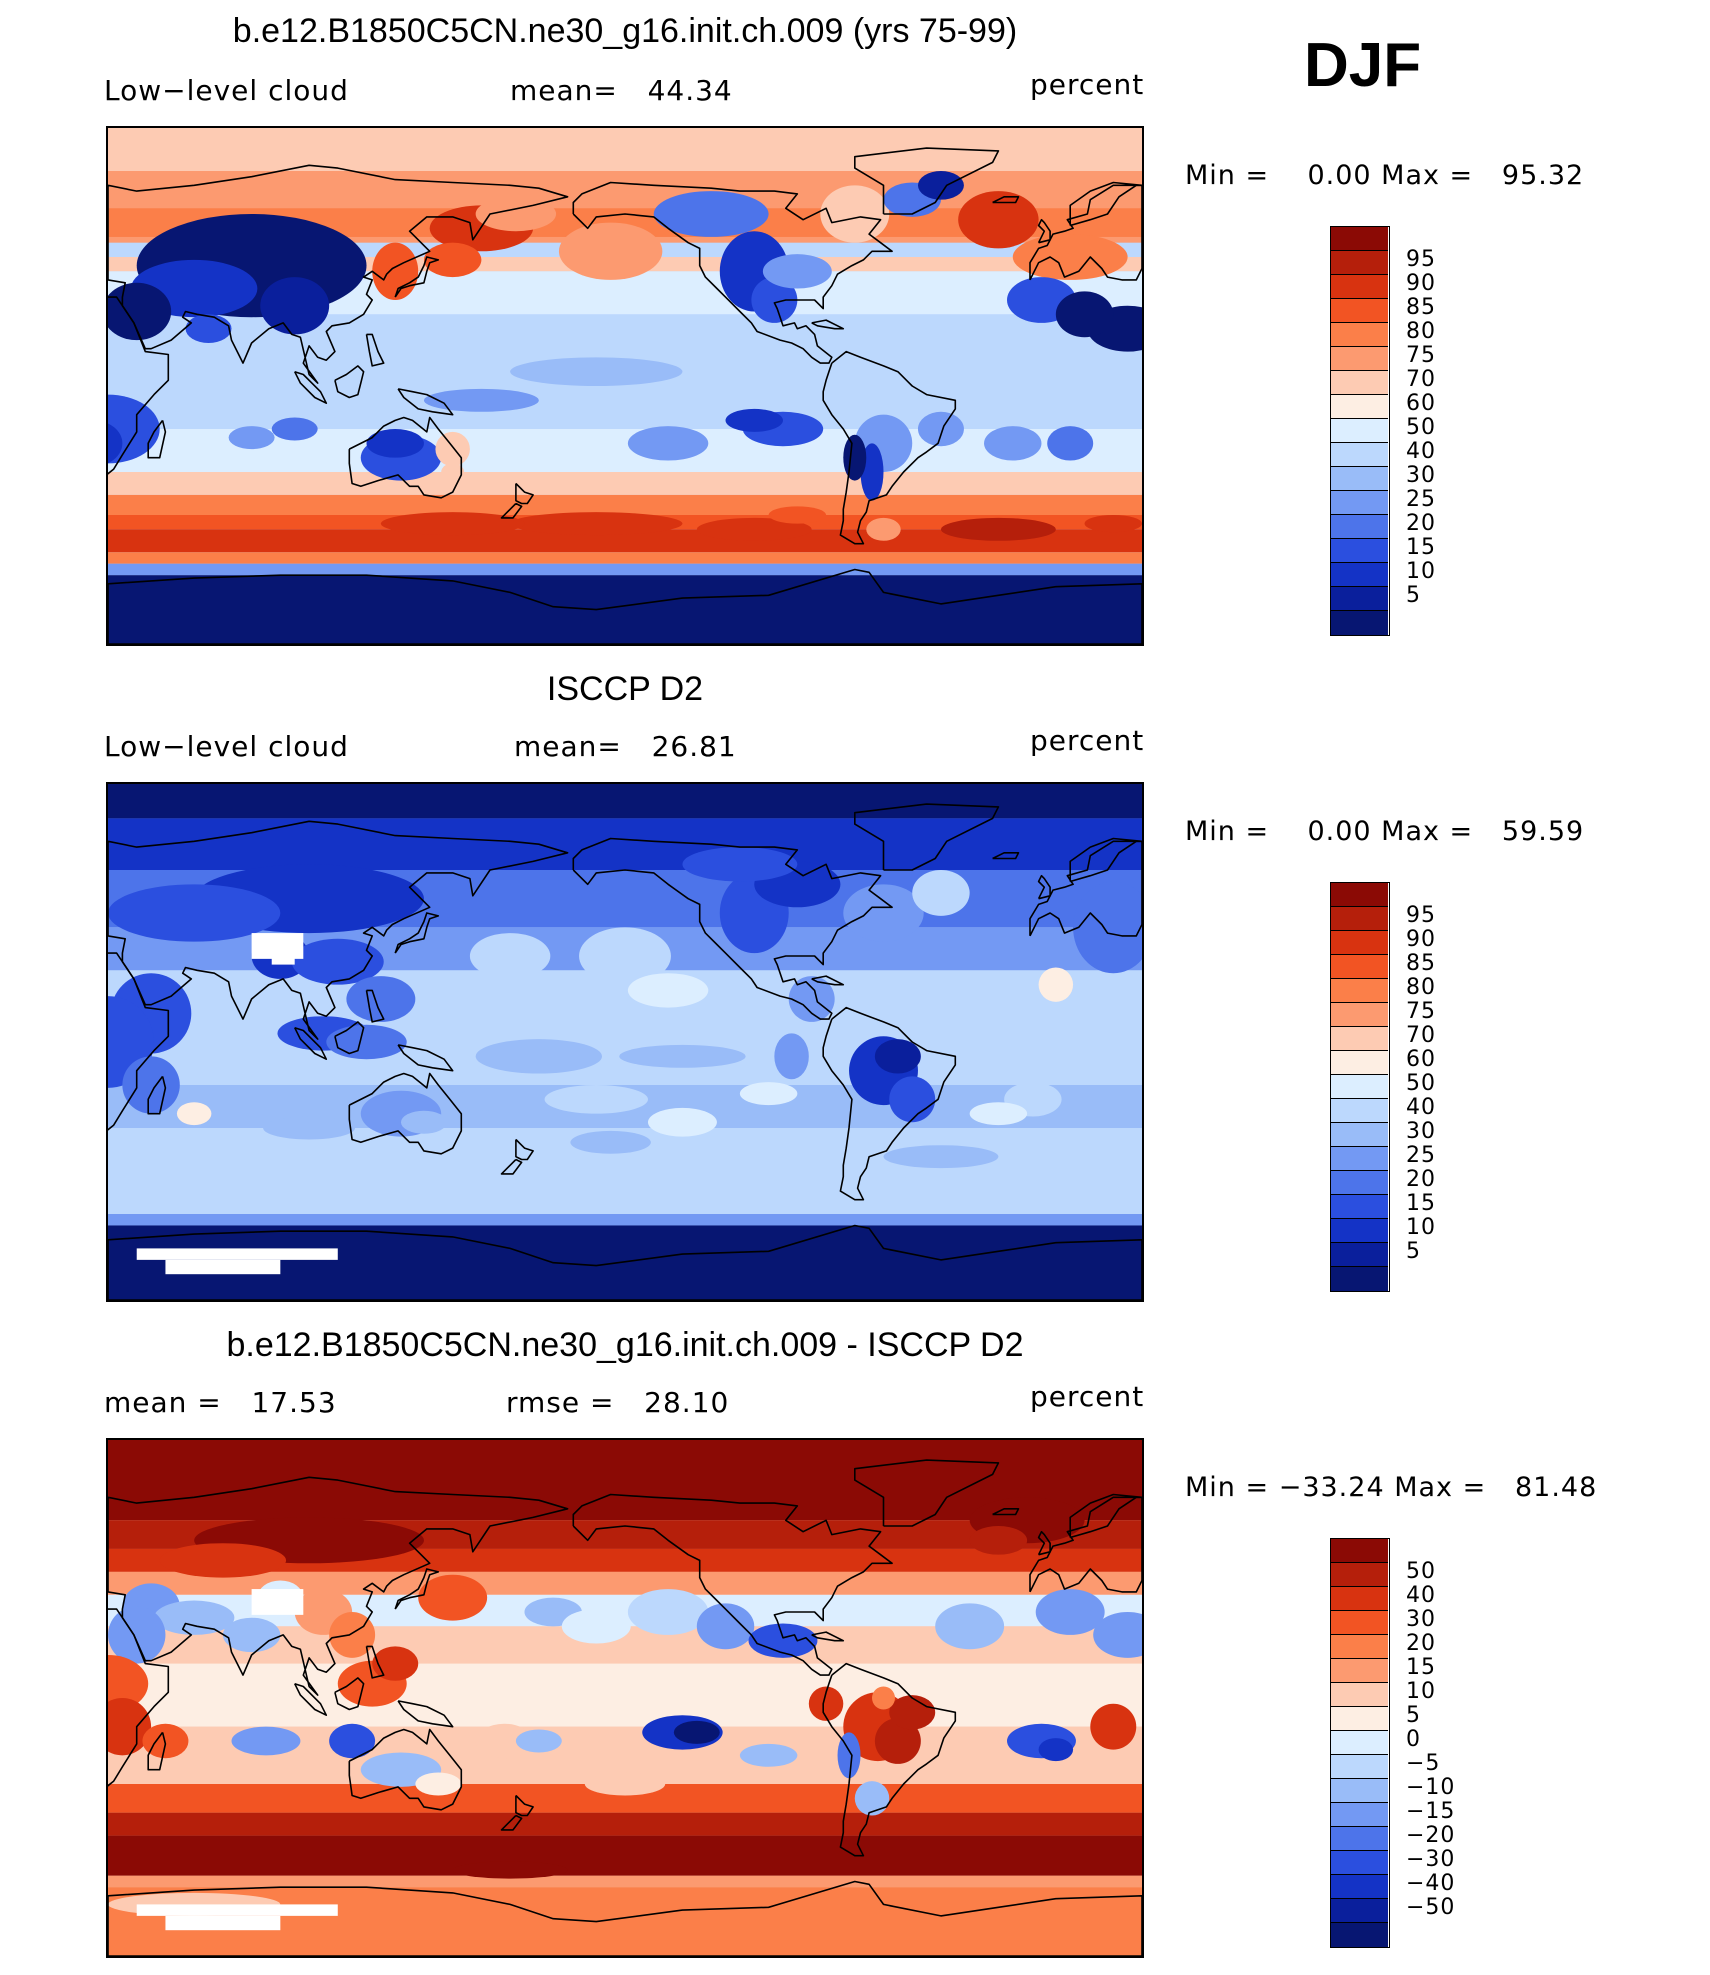 This screenshot has width=1710, height=1975. I want to click on panel3-mean-label: mean = 17.53, so click(220, 1402).